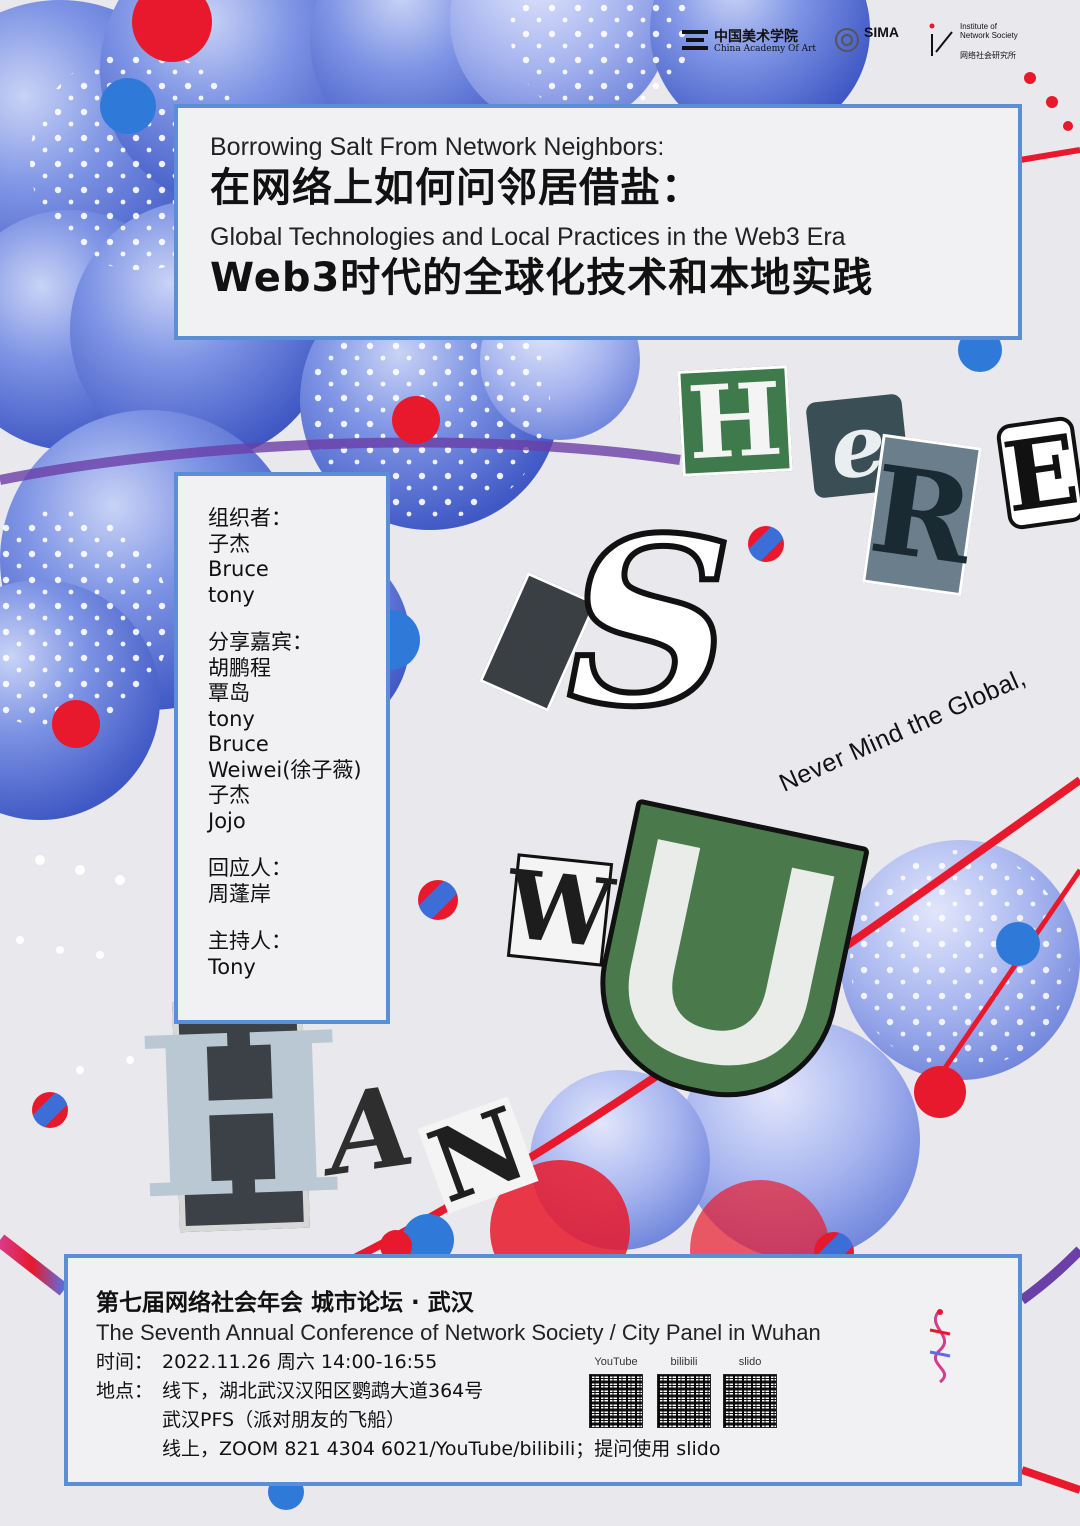  I want to click on speaker-name: 子杰, so click(229, 795).